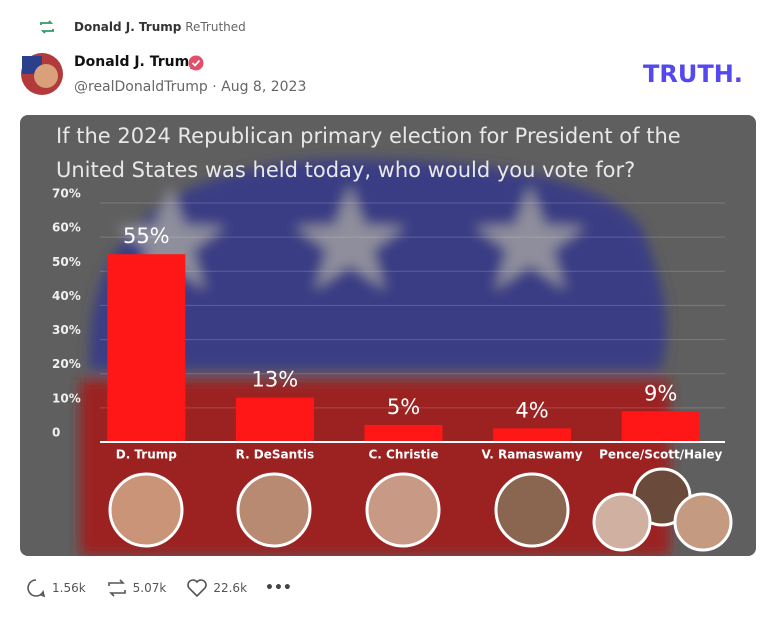 Image resolution: width=777 pixels, height=618 pixels. Describe the element at coordinates (141, 87) in the screenshot. I see `author-handle: @realDonaldTrump` at that location.